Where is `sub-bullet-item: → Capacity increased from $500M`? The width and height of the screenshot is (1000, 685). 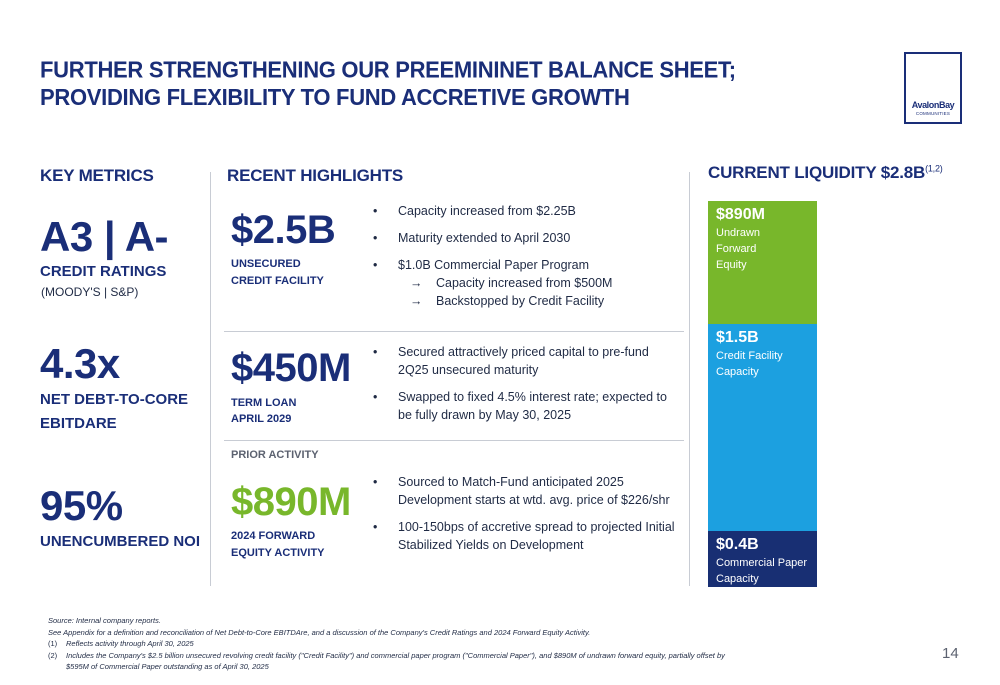 sub-bullet-item: → Capacity increased from $500M is located at coordinates (525, 283).